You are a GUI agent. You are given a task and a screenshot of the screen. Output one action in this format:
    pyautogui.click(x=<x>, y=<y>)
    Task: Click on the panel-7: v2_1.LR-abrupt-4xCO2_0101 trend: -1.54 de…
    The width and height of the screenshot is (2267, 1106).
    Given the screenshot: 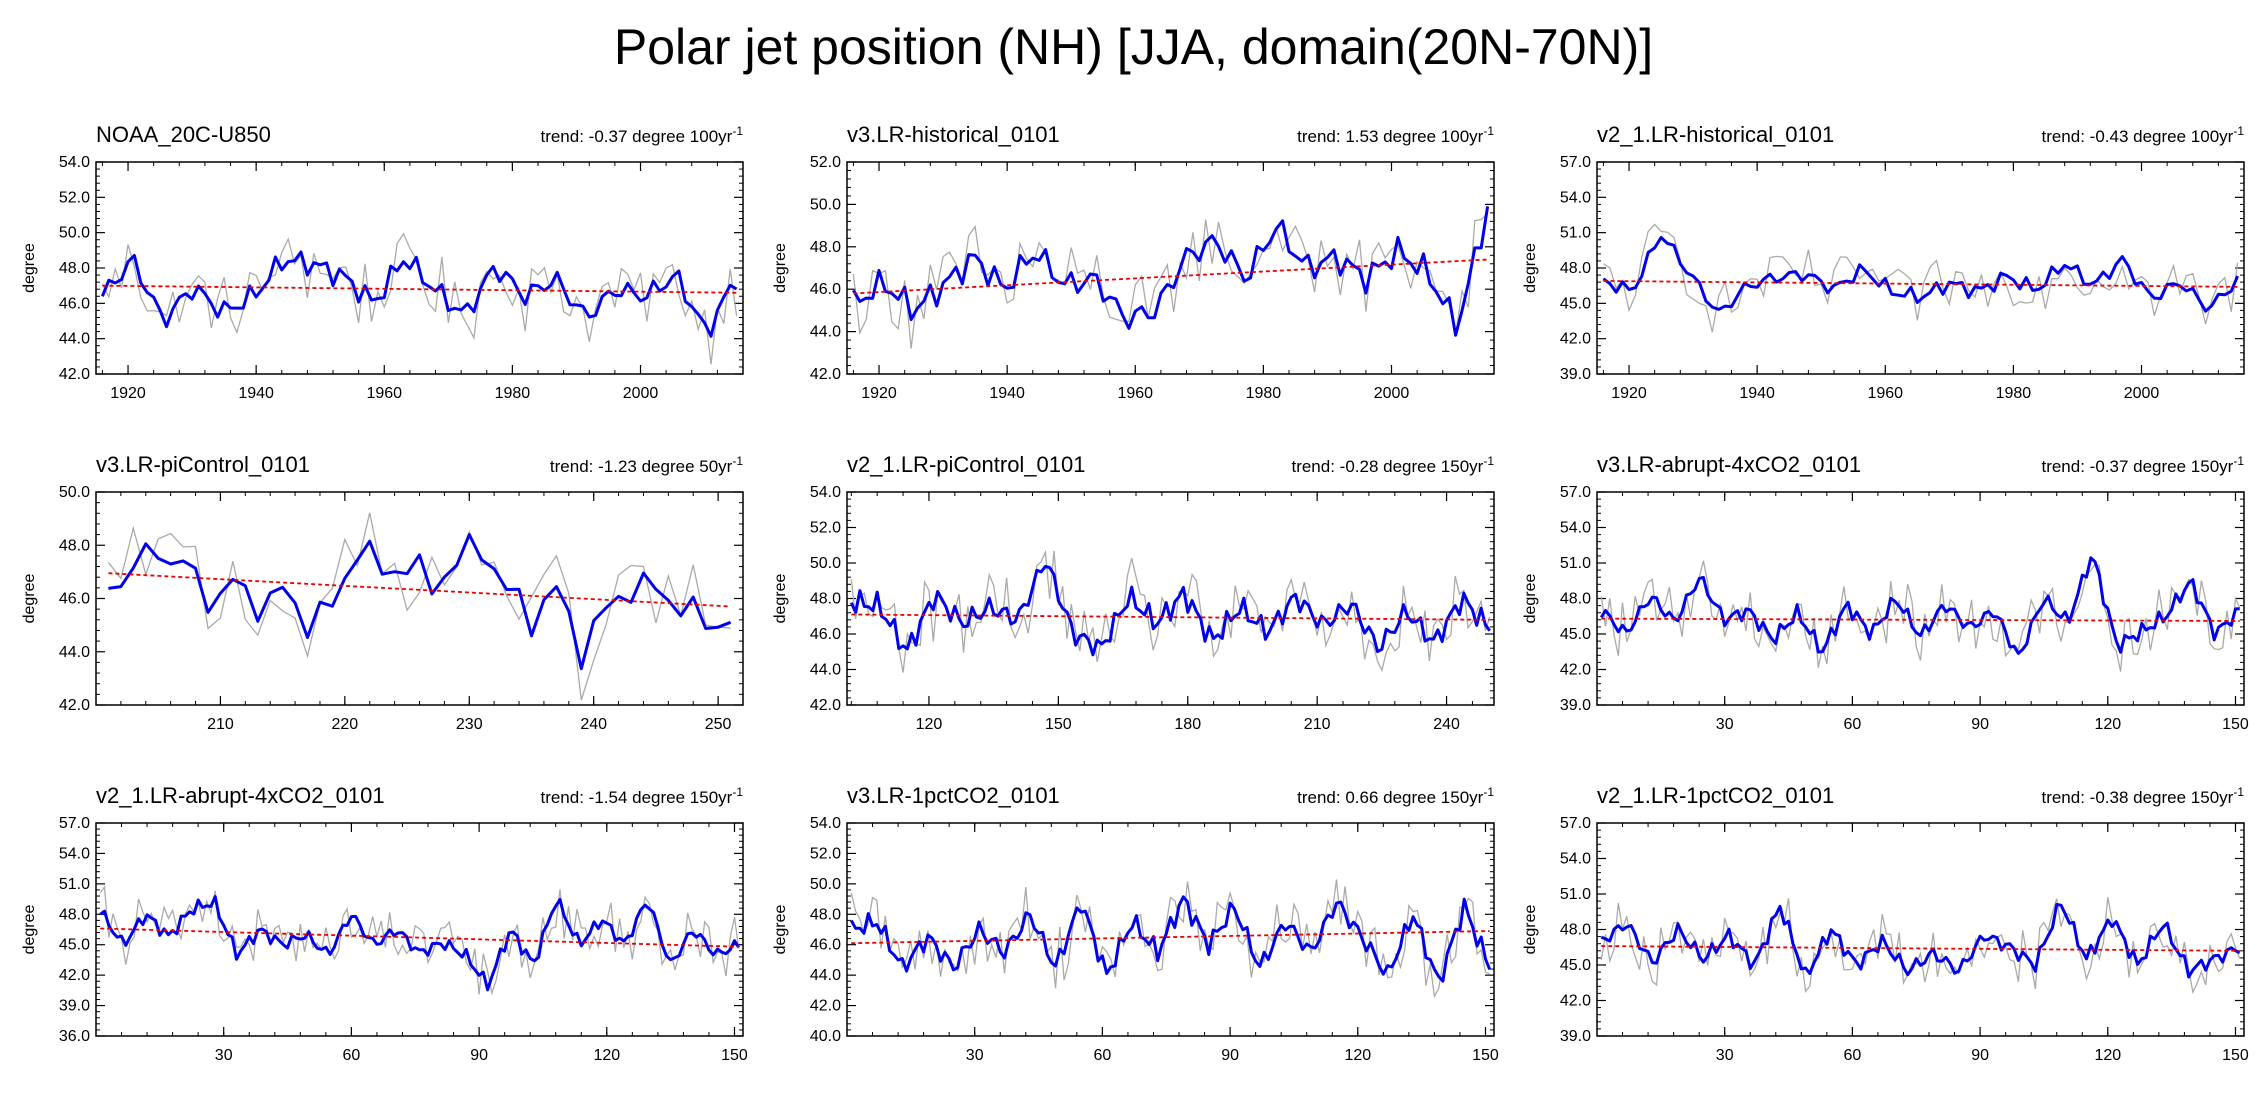 What is the action you would take?
    pyautogui.click(x=384, y=923)
    